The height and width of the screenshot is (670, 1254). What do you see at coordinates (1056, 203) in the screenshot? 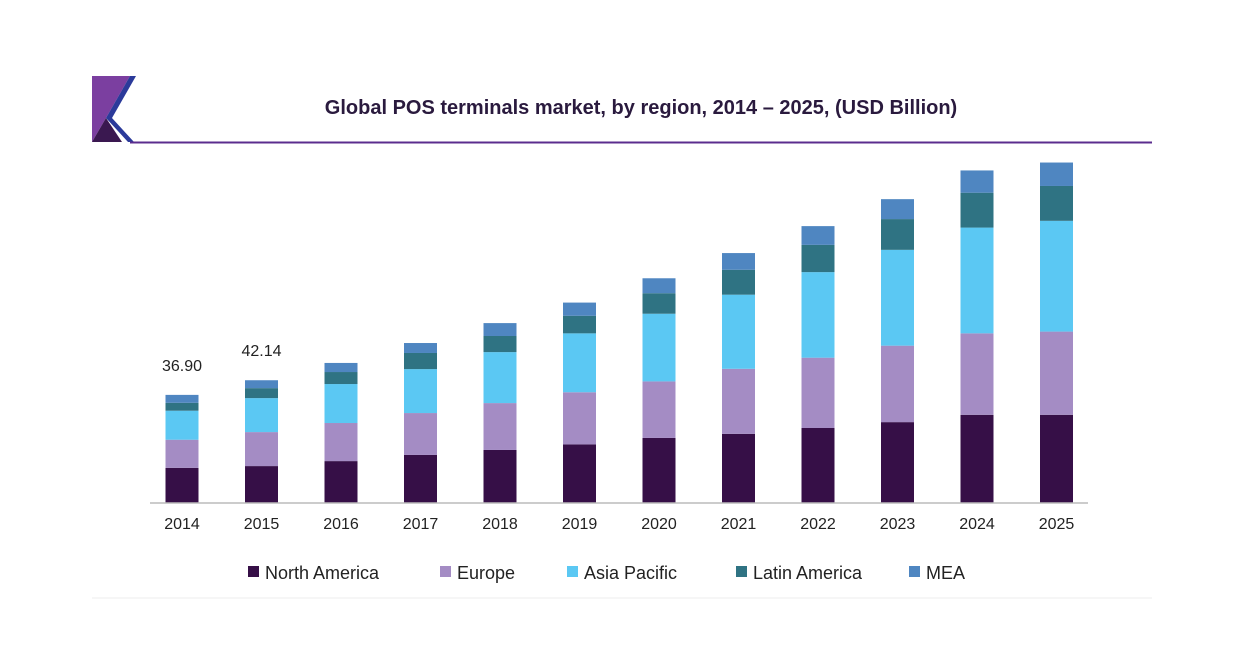
I see `bar-segment-latin-america-2025` at bounding box center [1056, 203].